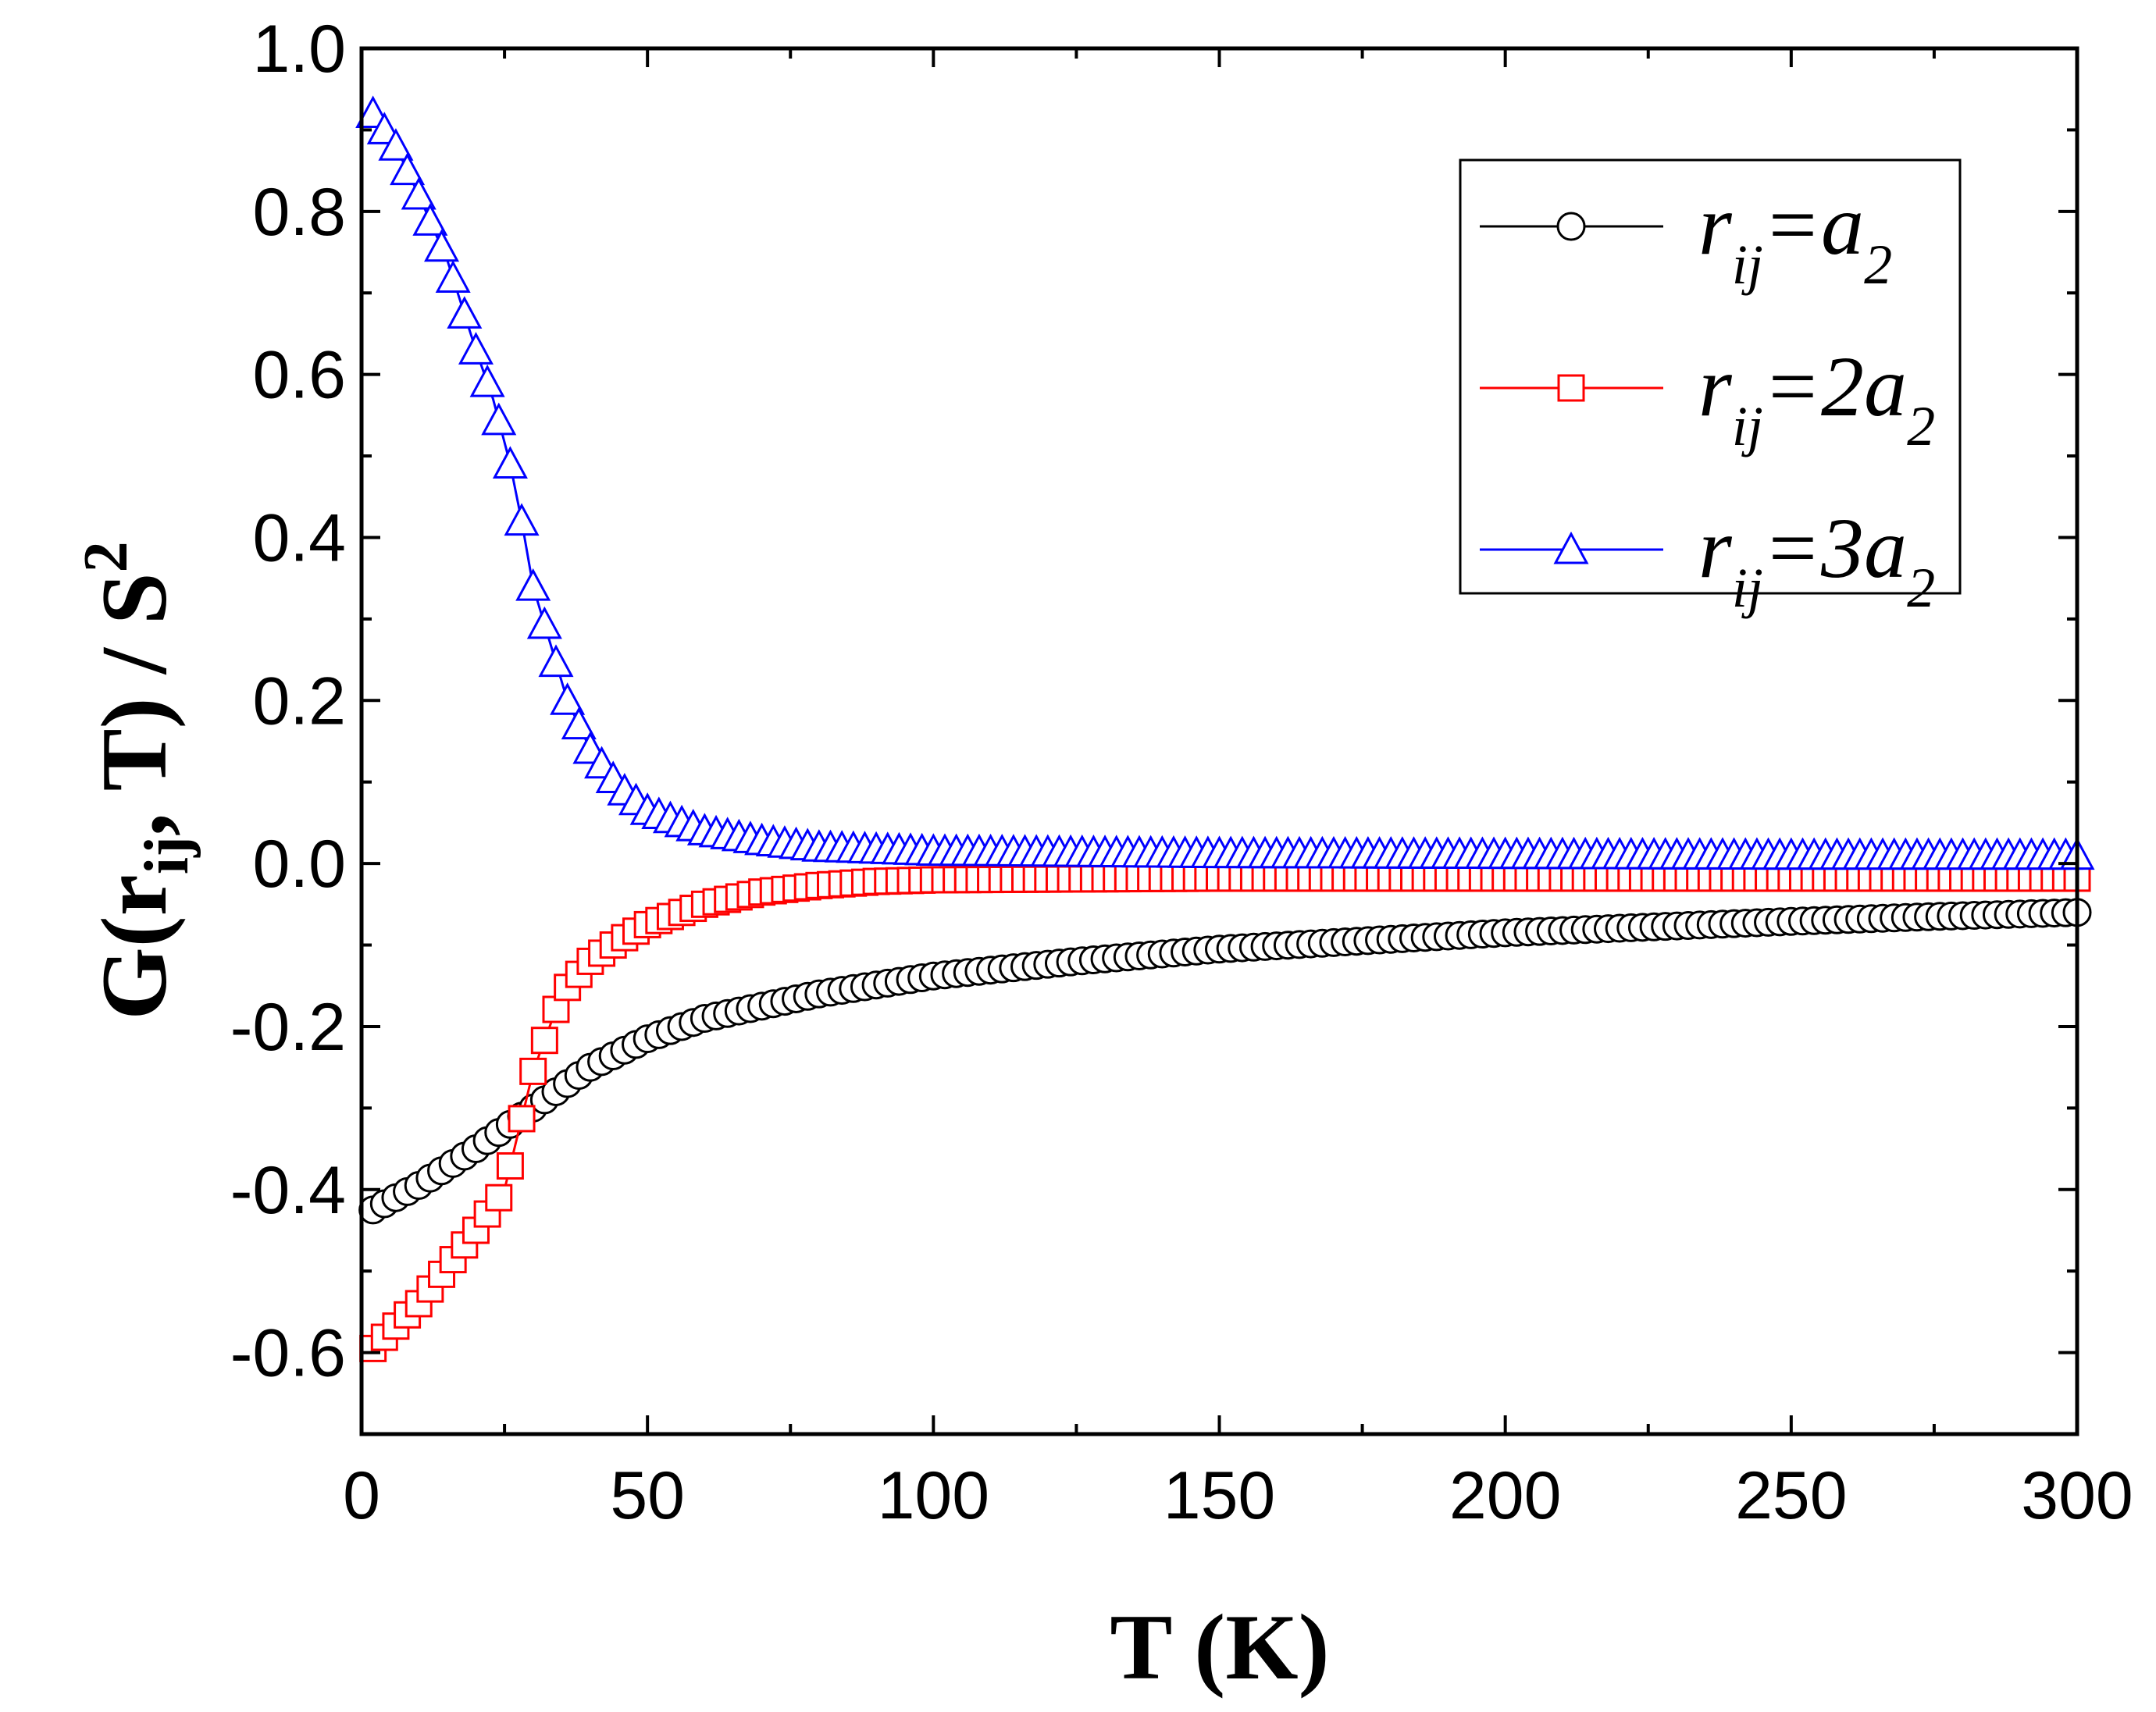  I want to click on x-tick-label: 0, so click(361, 1495).